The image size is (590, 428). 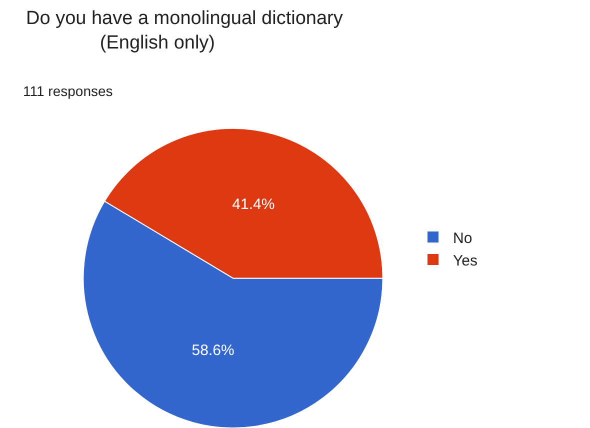 What do you see at coordinates (462, 238) in the screenshot?
I see `legend-label: No` at bounding box center [462, 238].